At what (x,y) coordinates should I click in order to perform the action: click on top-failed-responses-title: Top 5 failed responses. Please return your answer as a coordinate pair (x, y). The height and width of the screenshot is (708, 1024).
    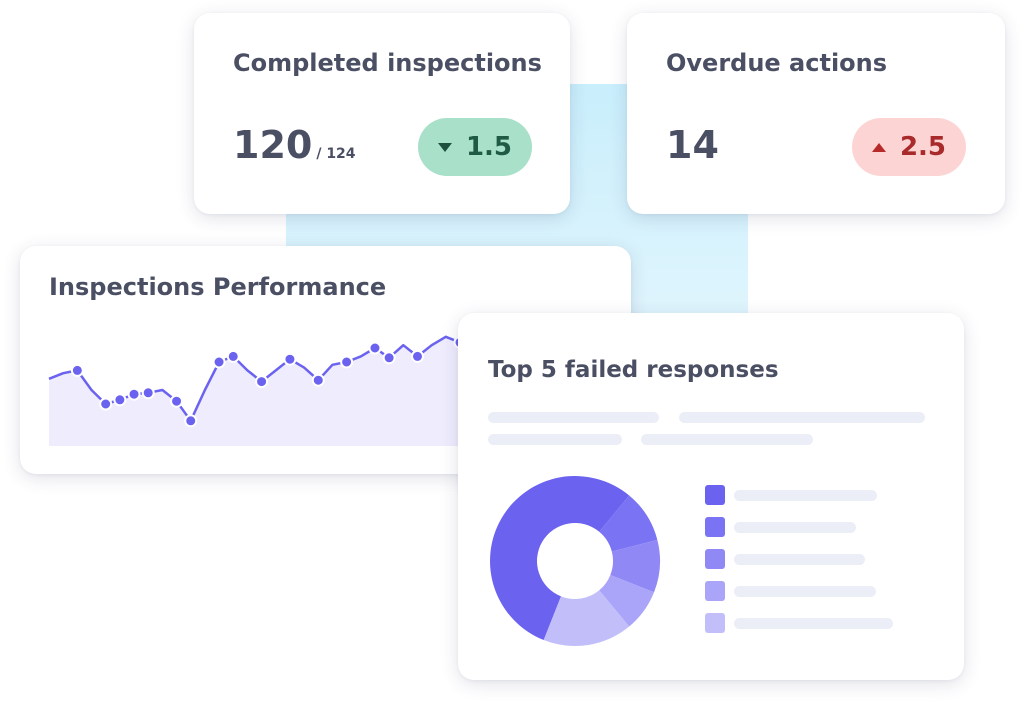
    Looking at the image, I should click on (633, 370).